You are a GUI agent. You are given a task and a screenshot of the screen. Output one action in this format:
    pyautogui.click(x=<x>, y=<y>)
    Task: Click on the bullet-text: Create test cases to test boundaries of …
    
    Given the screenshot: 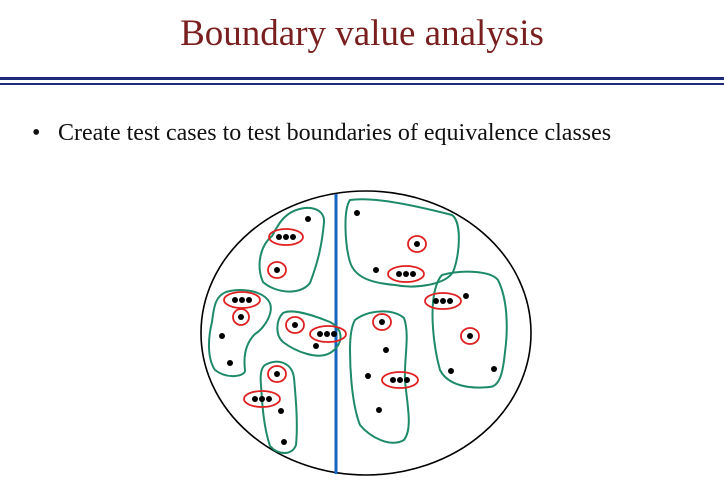 What is the action you would take?
    pyautogui.click(x=335, y=133)
    